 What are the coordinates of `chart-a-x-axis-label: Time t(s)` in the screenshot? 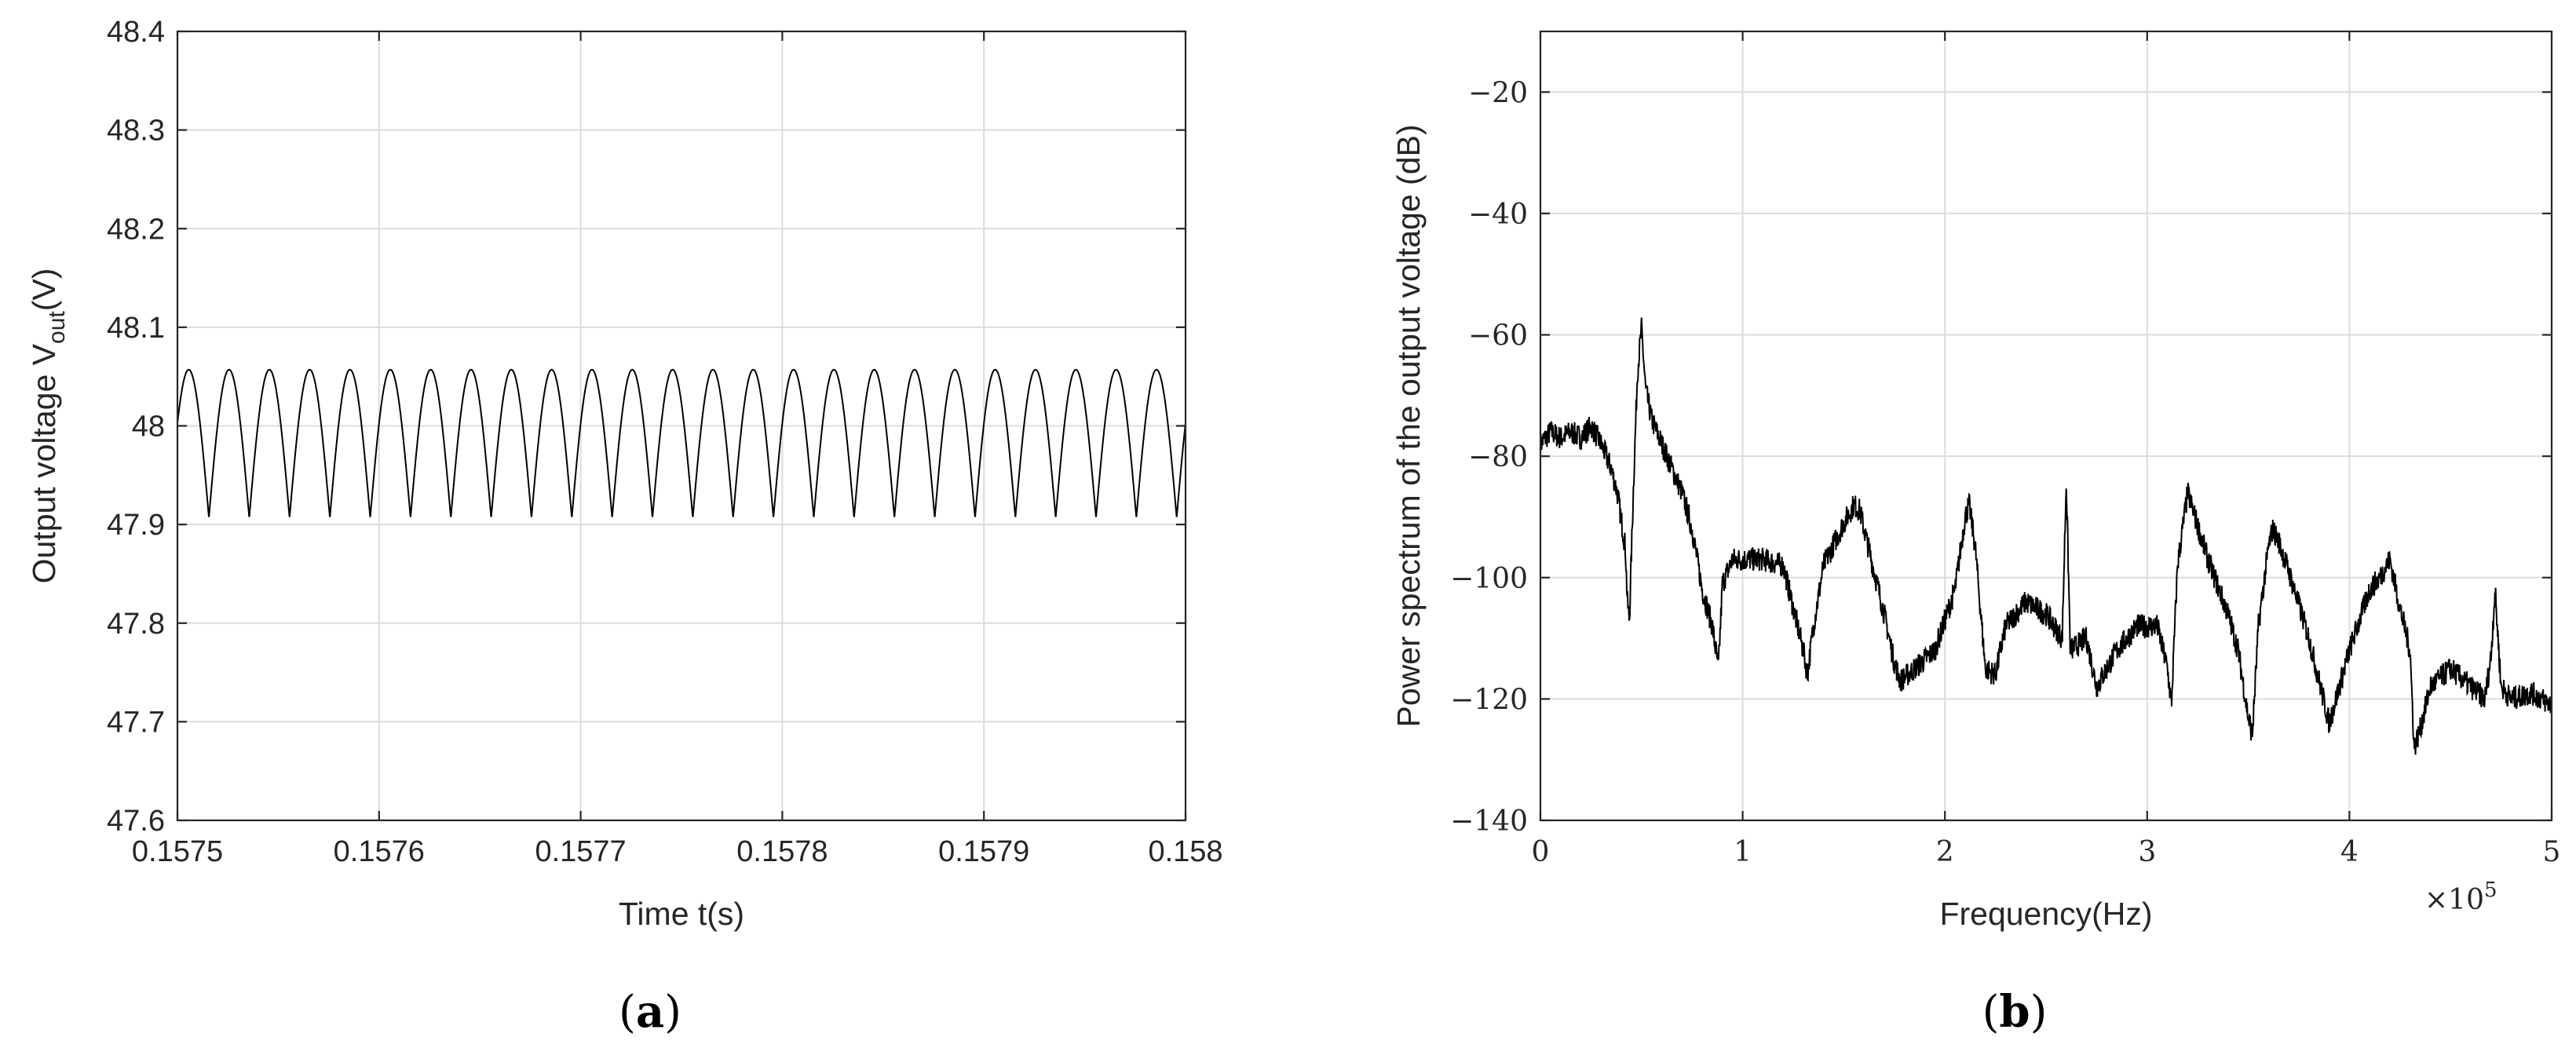 It's located at (681, 914).